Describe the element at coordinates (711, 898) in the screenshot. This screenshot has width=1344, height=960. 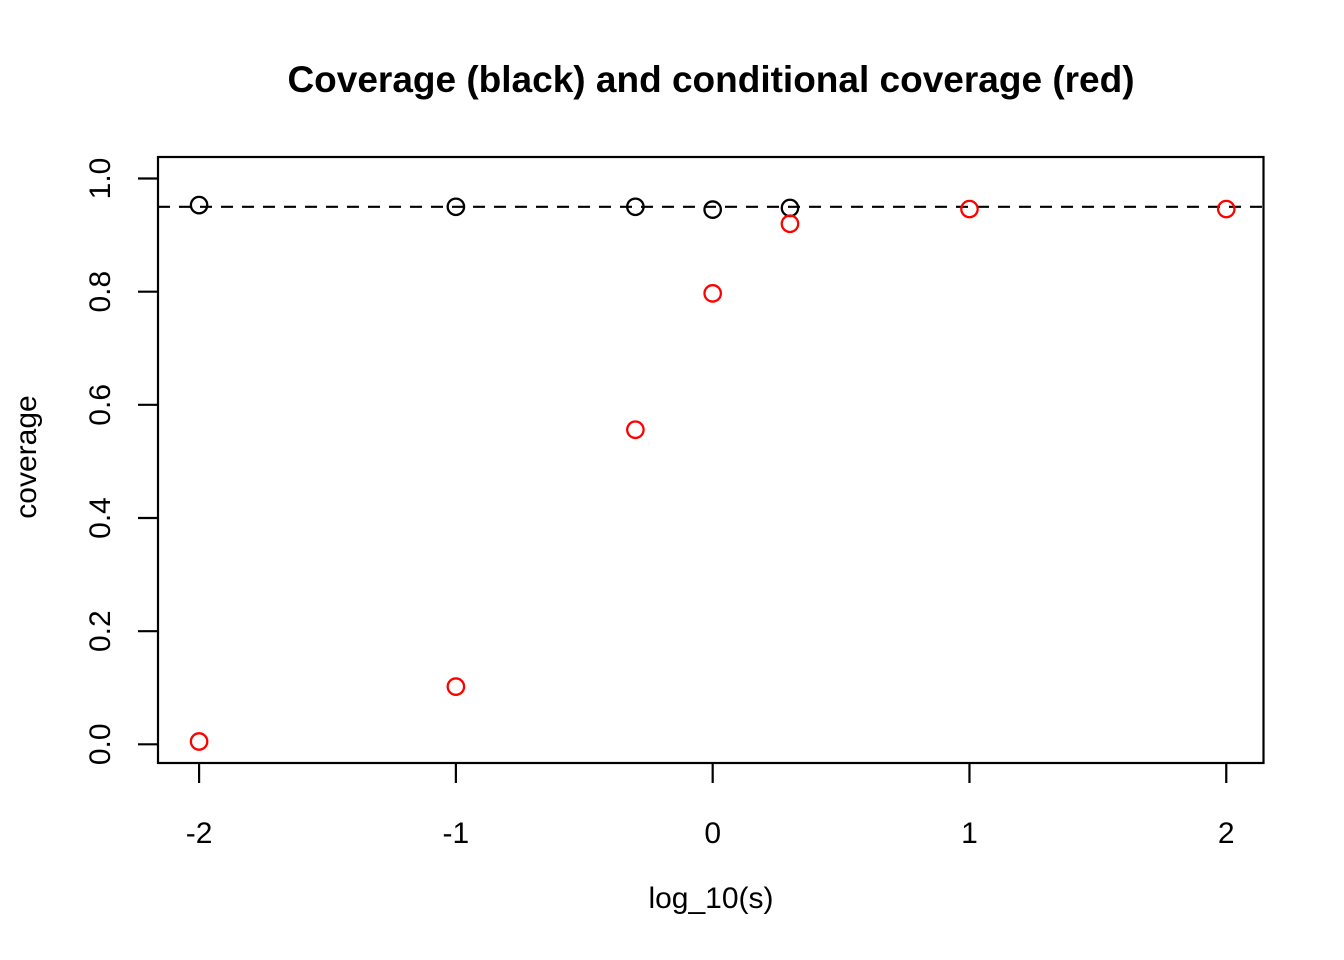
I see `x-axis-label: log_10(s)` at that location.